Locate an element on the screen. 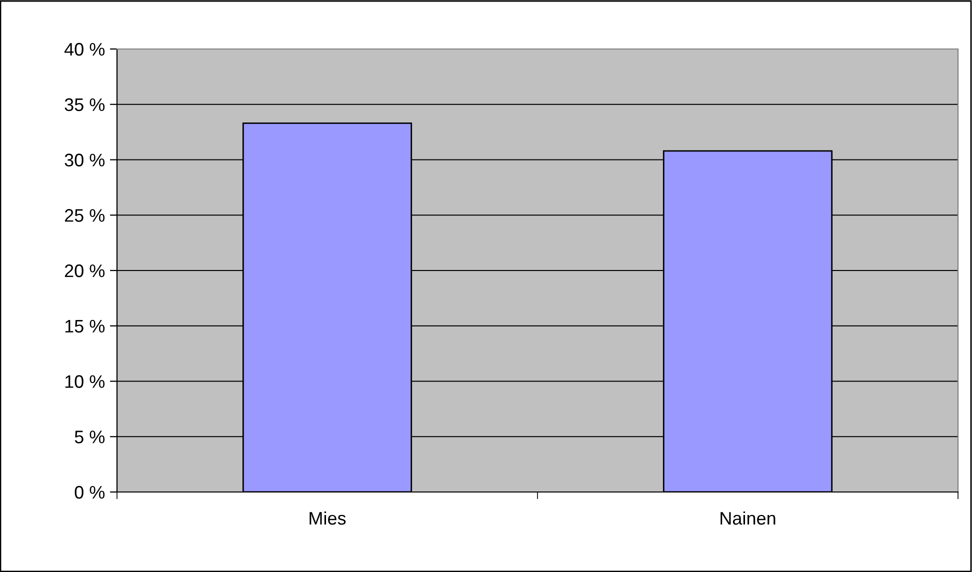 The width and height of the screenshot is (972, 572). y-tick-label: 15 % is located at coordinates (85, 326).